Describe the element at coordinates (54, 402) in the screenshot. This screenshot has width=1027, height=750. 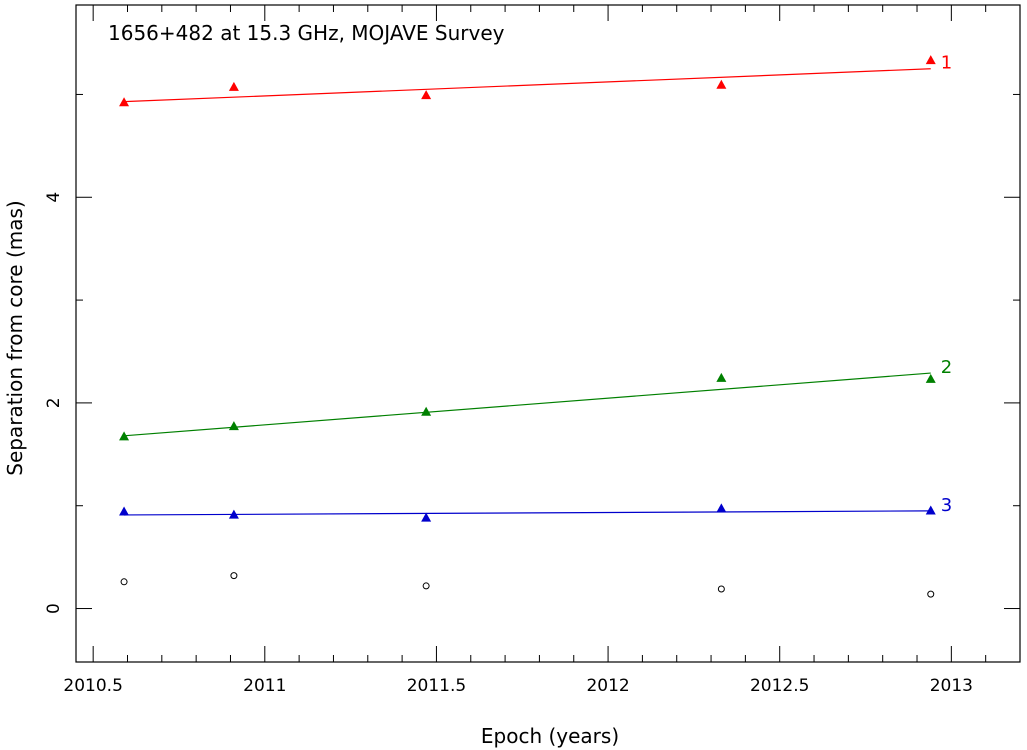
I see `y-tick-label: 2` at that location.